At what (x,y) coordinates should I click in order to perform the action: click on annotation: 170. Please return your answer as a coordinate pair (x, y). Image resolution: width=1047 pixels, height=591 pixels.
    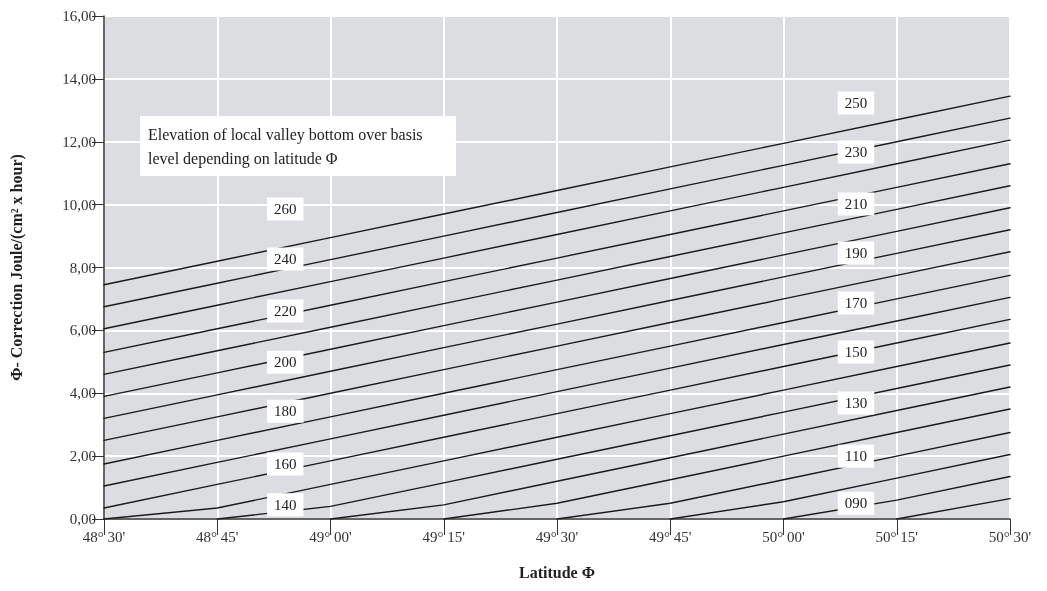
    Looking at the image, I should click on (856, 303).